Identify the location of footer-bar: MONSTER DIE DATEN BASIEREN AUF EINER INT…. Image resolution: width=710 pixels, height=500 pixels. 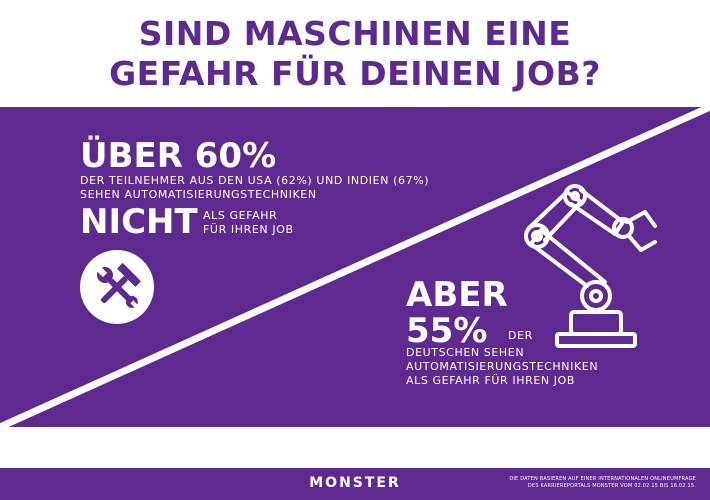
(355, 484).